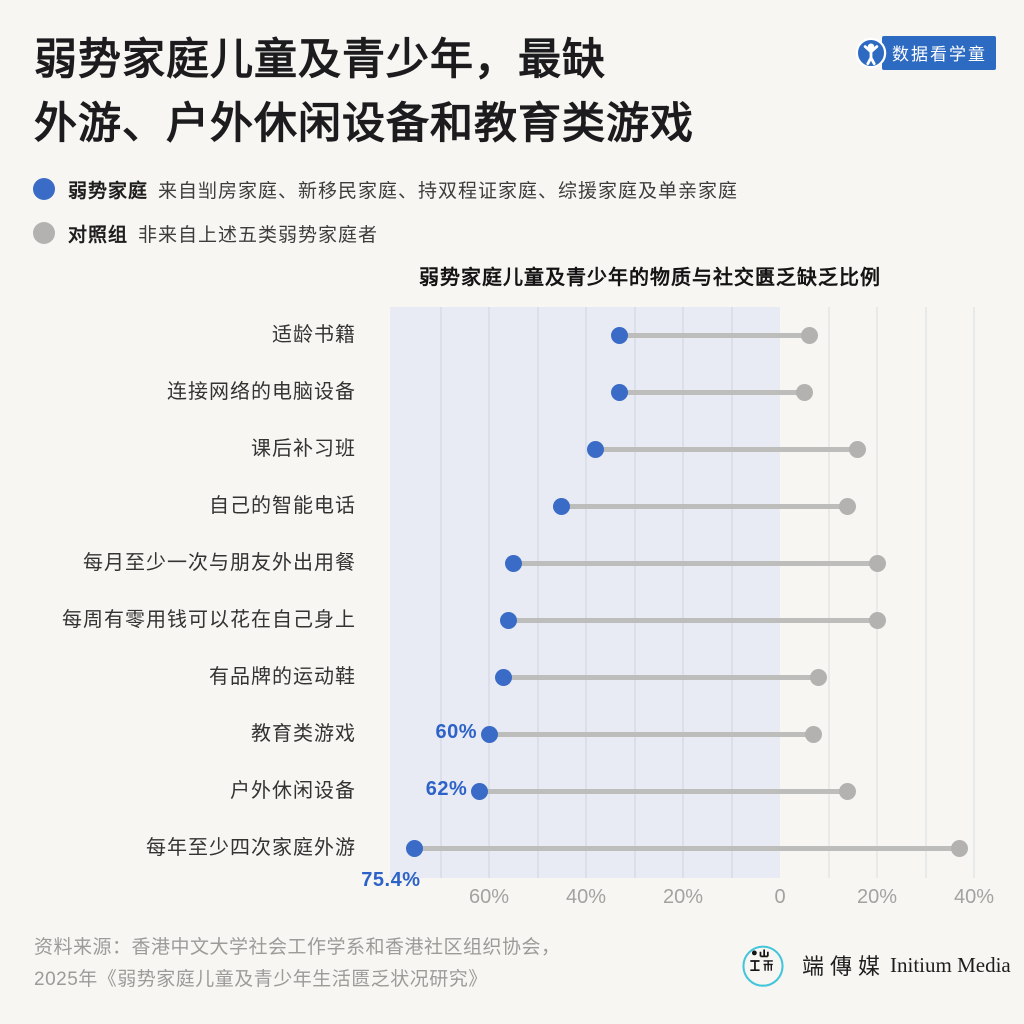 The image size is (1024, 1024). I want to click on axis-tick-label: 0, so click(780, 897).